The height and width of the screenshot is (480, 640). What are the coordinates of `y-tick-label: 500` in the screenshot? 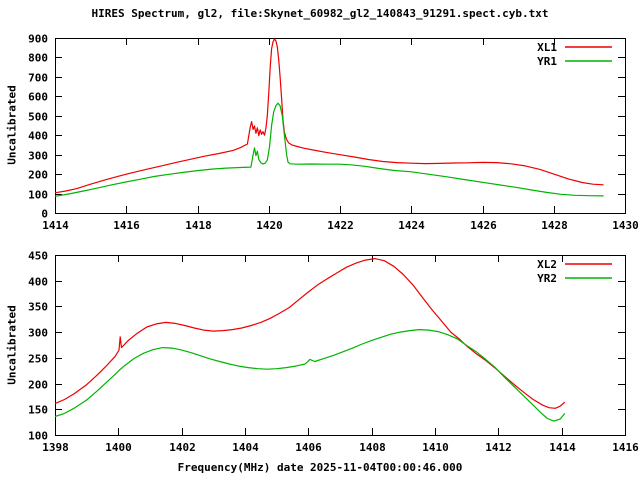 It's located at (38, 117).